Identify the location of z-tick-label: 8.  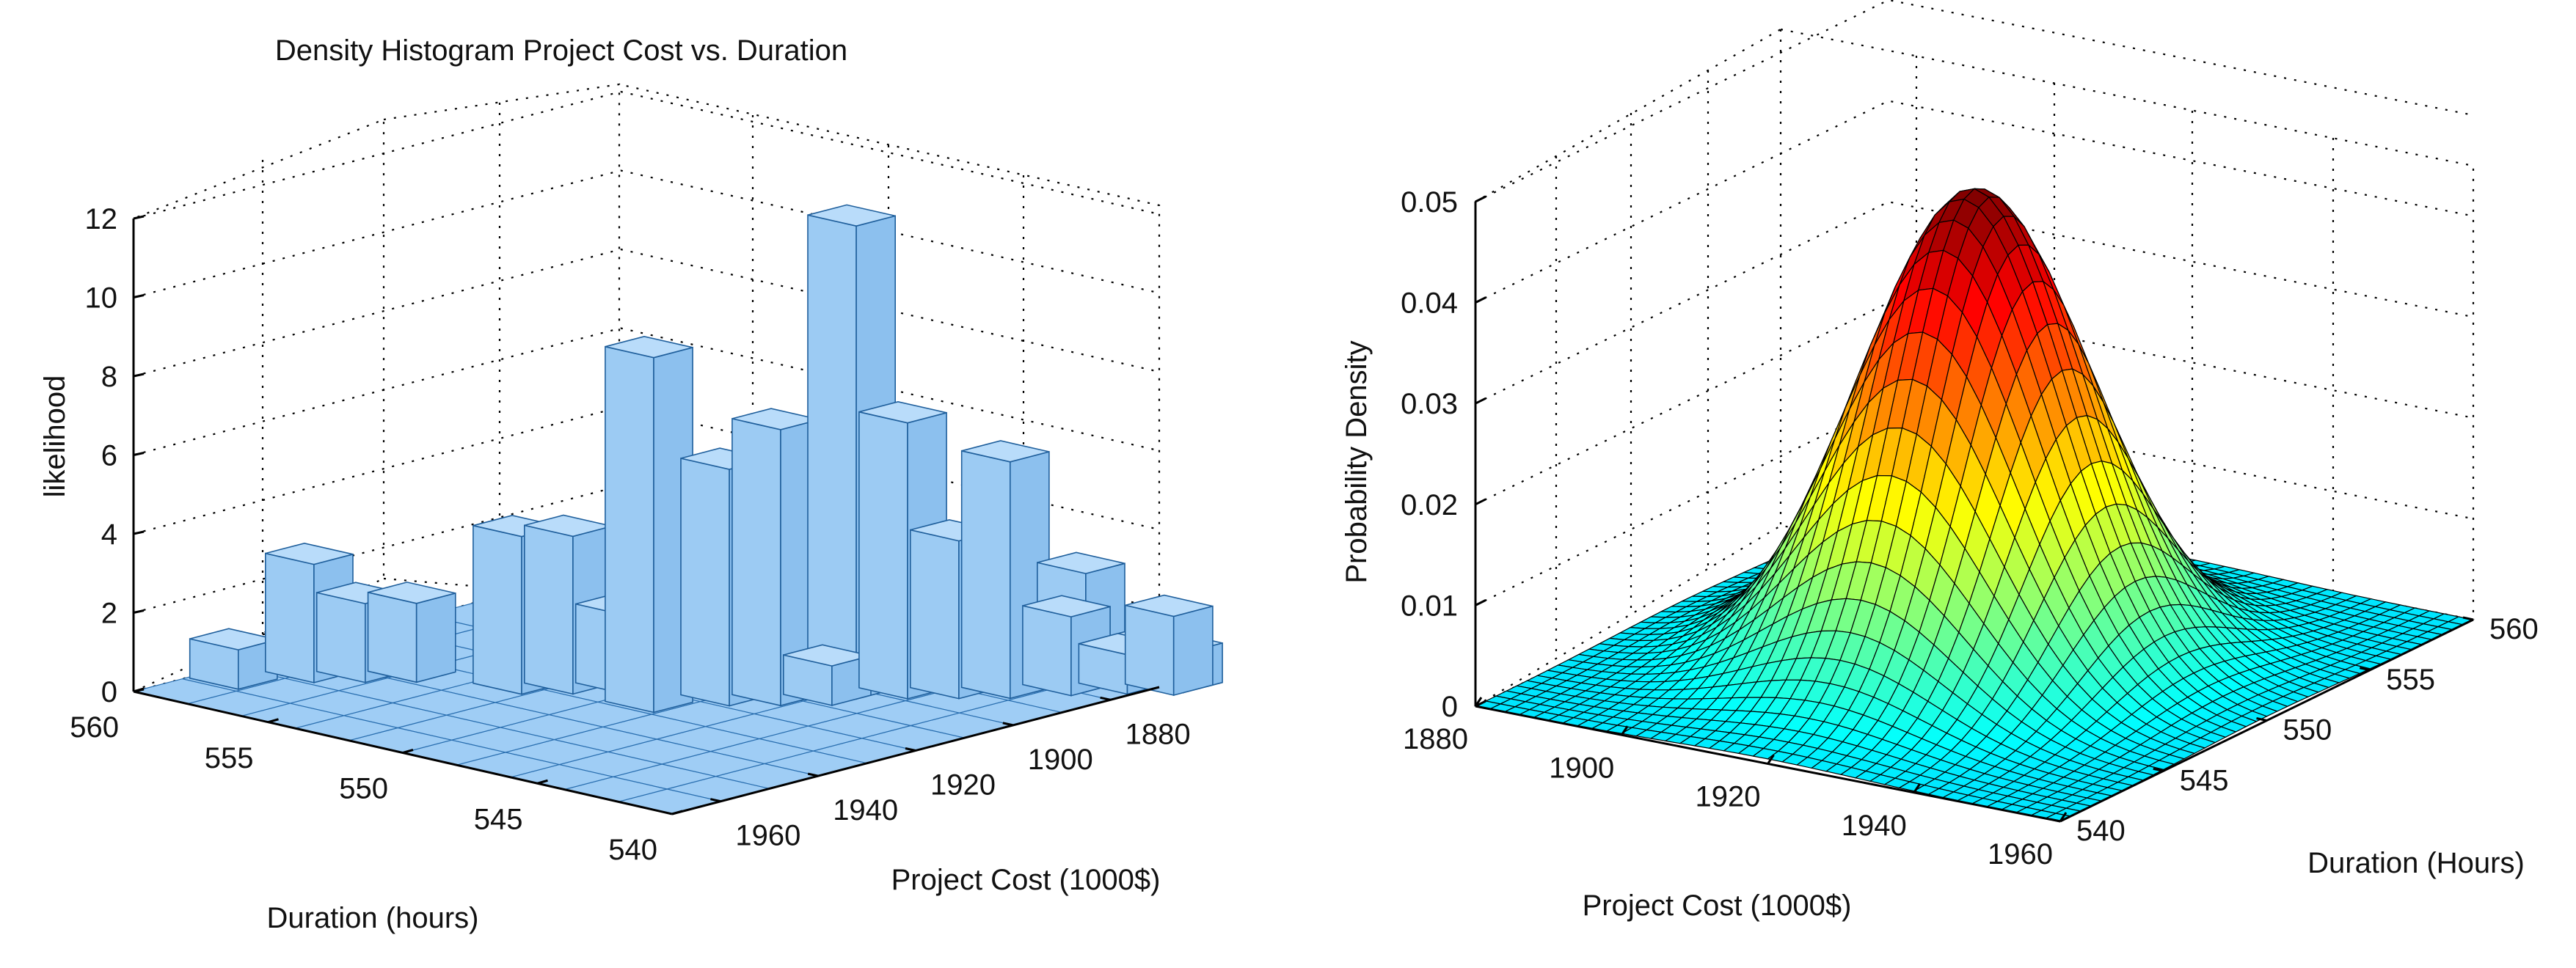
(109, 377).